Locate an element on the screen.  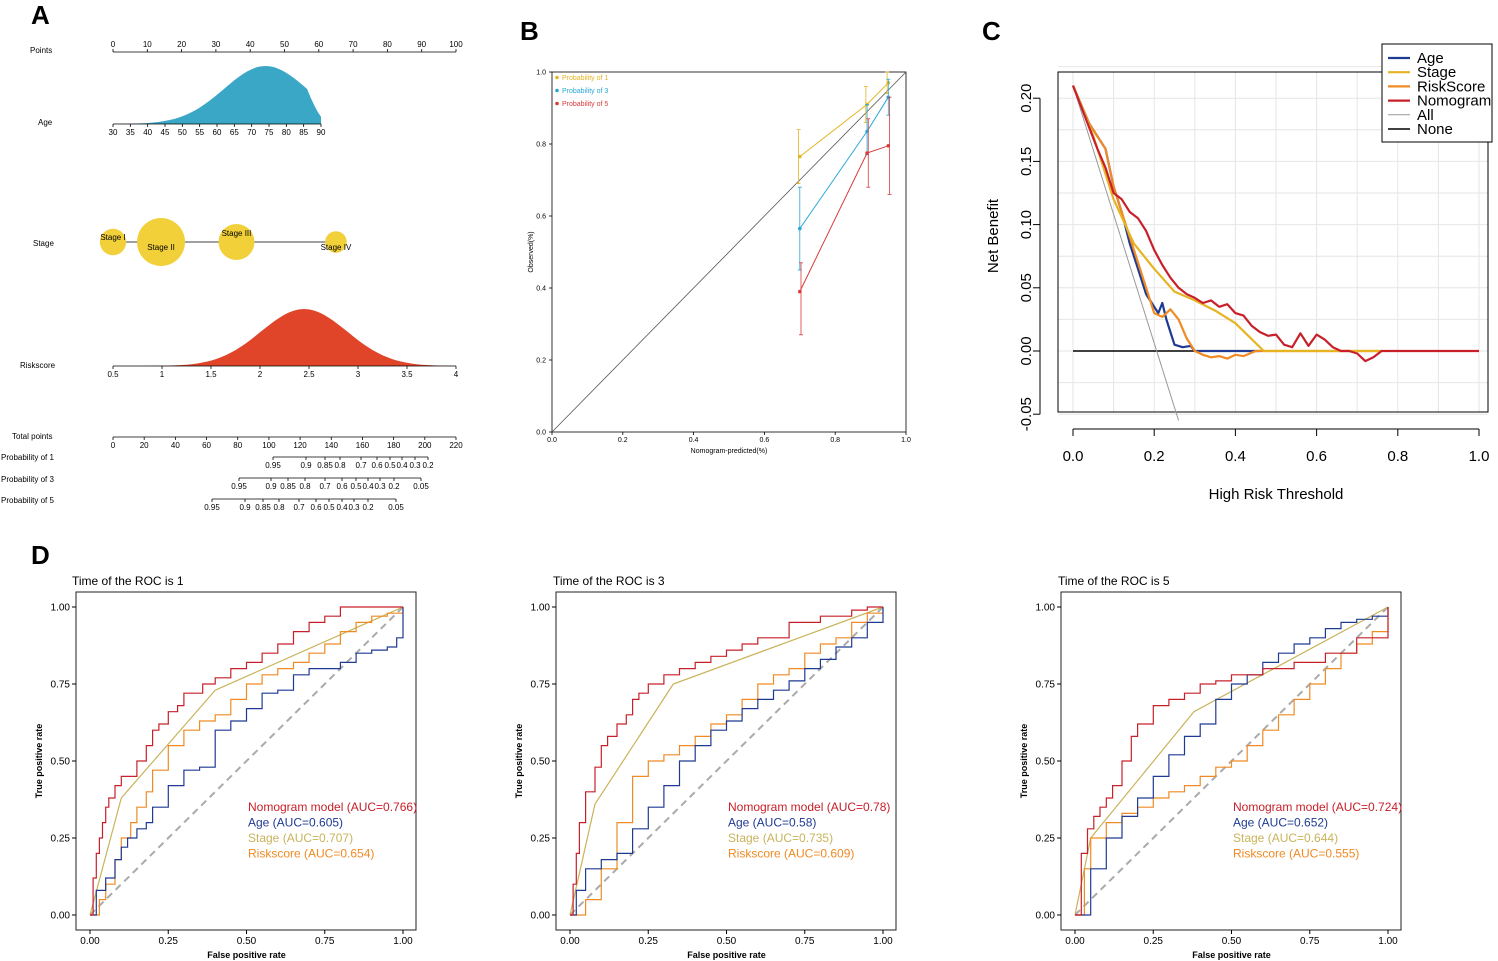
prob5-tick-label: 0.5 is located at coordinates (329, 507).